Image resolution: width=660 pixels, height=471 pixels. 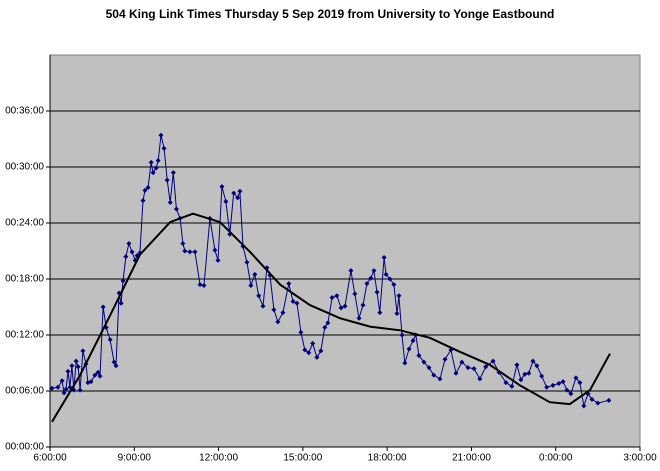 I want to click on y-tick-label: 00:18:00, so click(x=24, y=279).